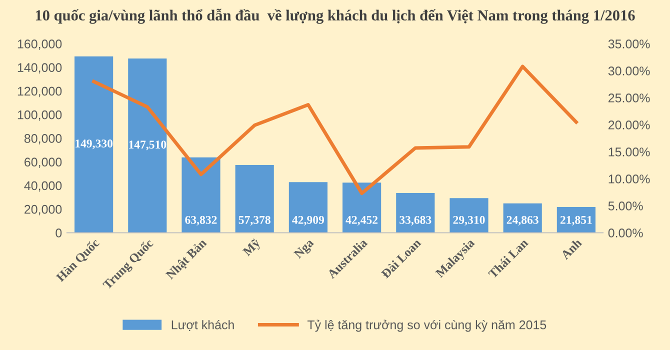 Image resolution: width=670 pixels, height=350 pixels. I want to click on y2-tick-label: 30.00%, so click(629, 71).